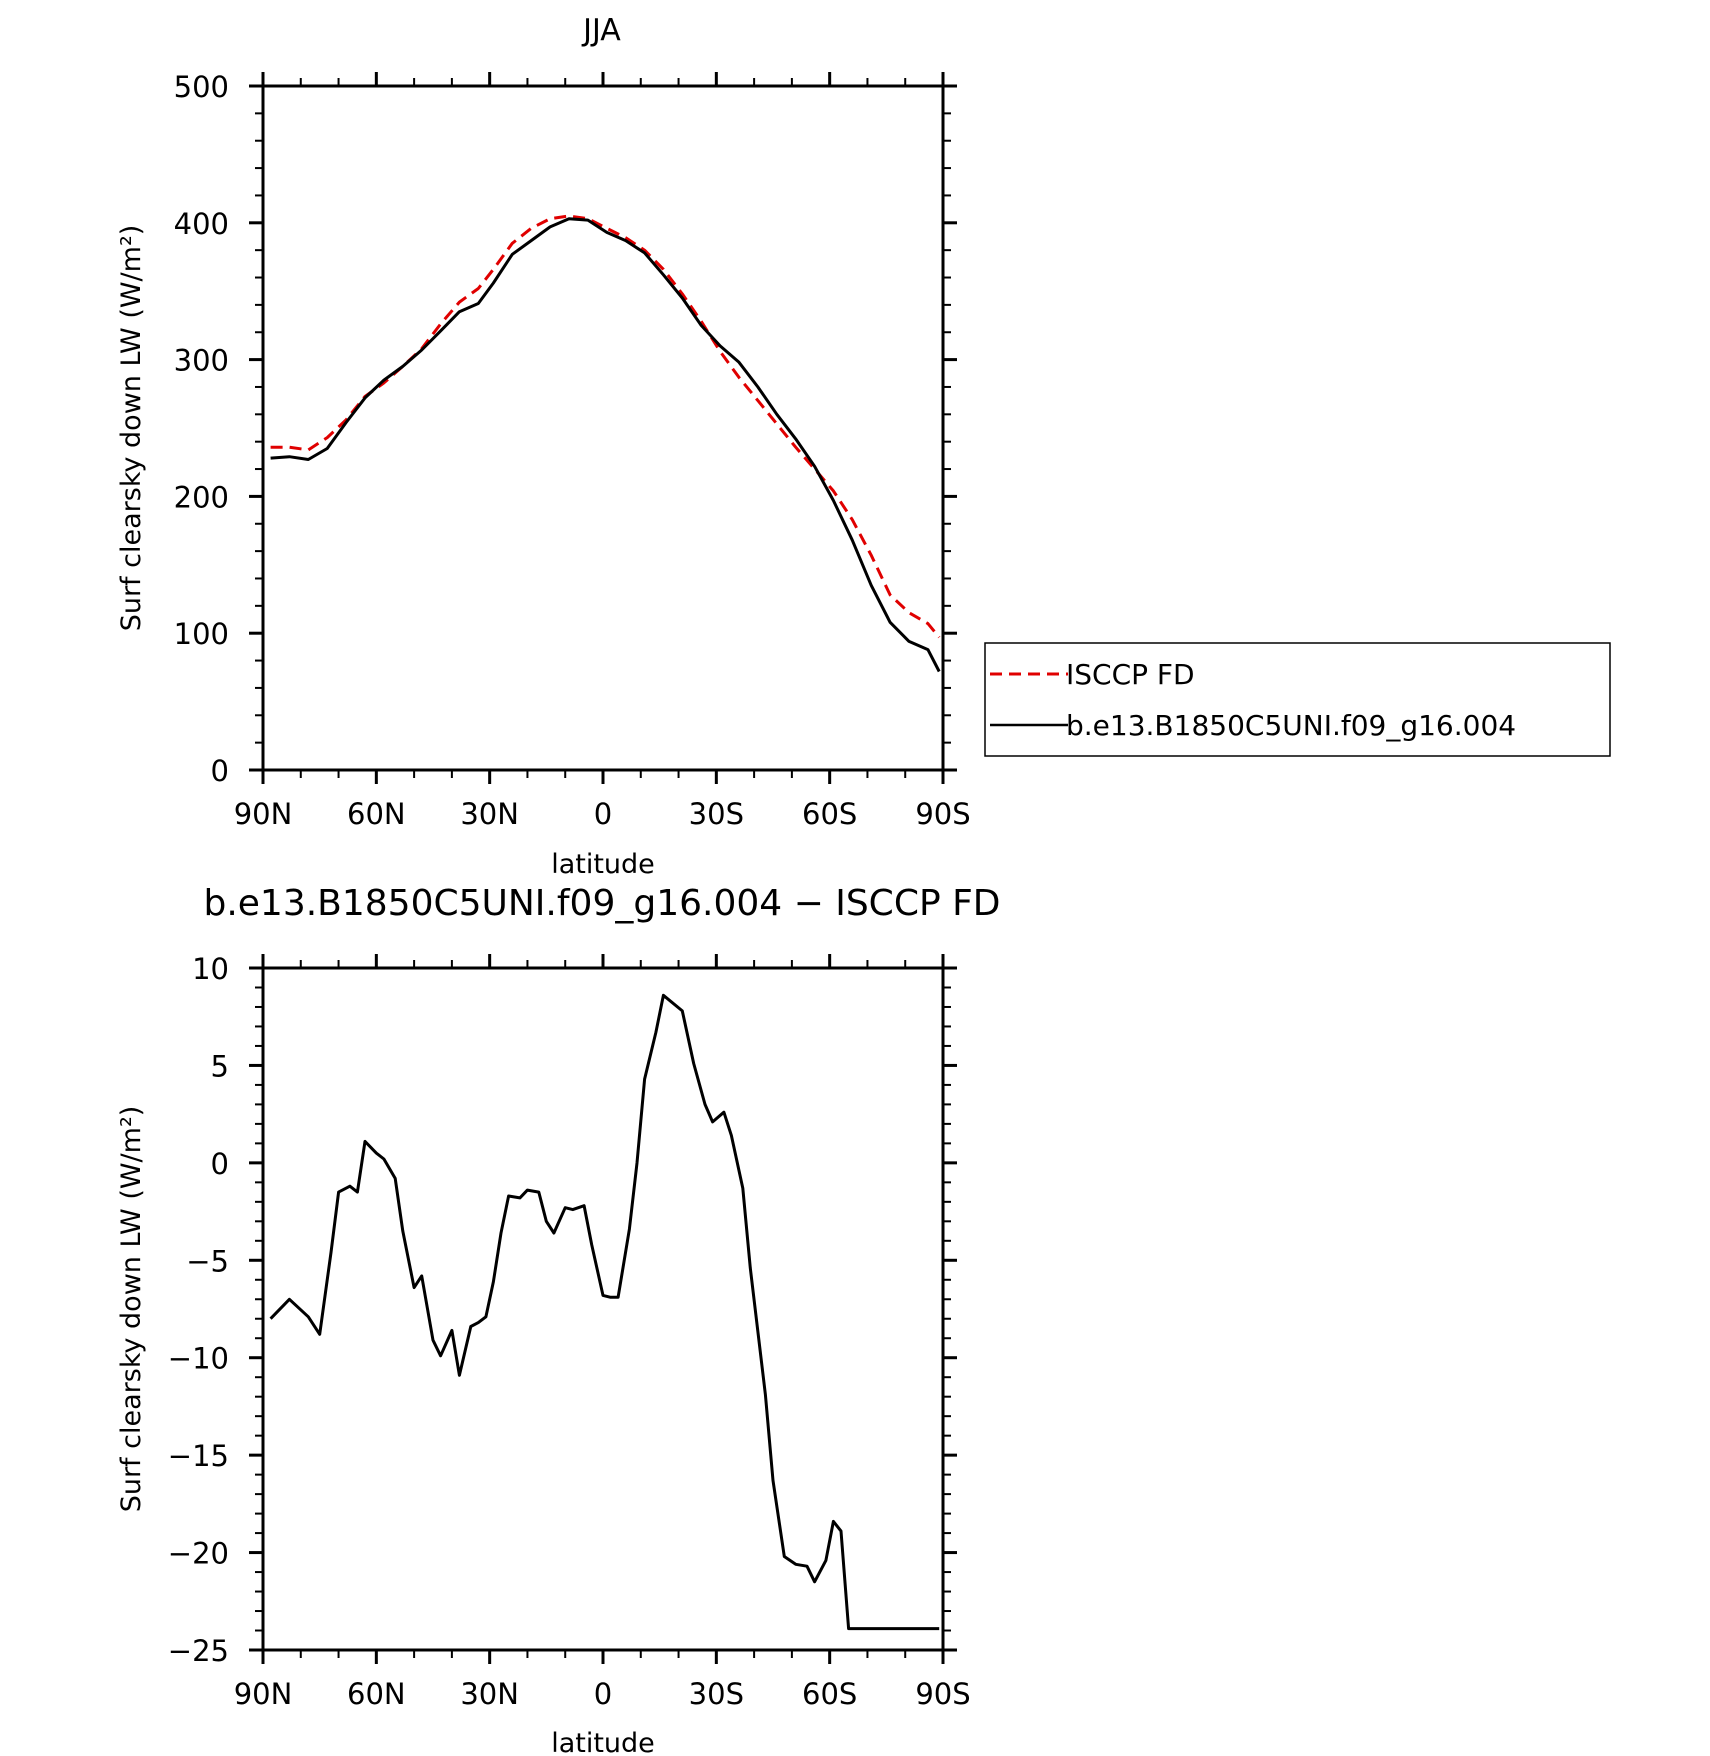 The height and width of the screenshot is (1756, 1710). What do you see at coordinates (1130, 674) in the screenshot?
I see `legend-label-isccp: ISCCP FD` at bounding box center [1130, 674].